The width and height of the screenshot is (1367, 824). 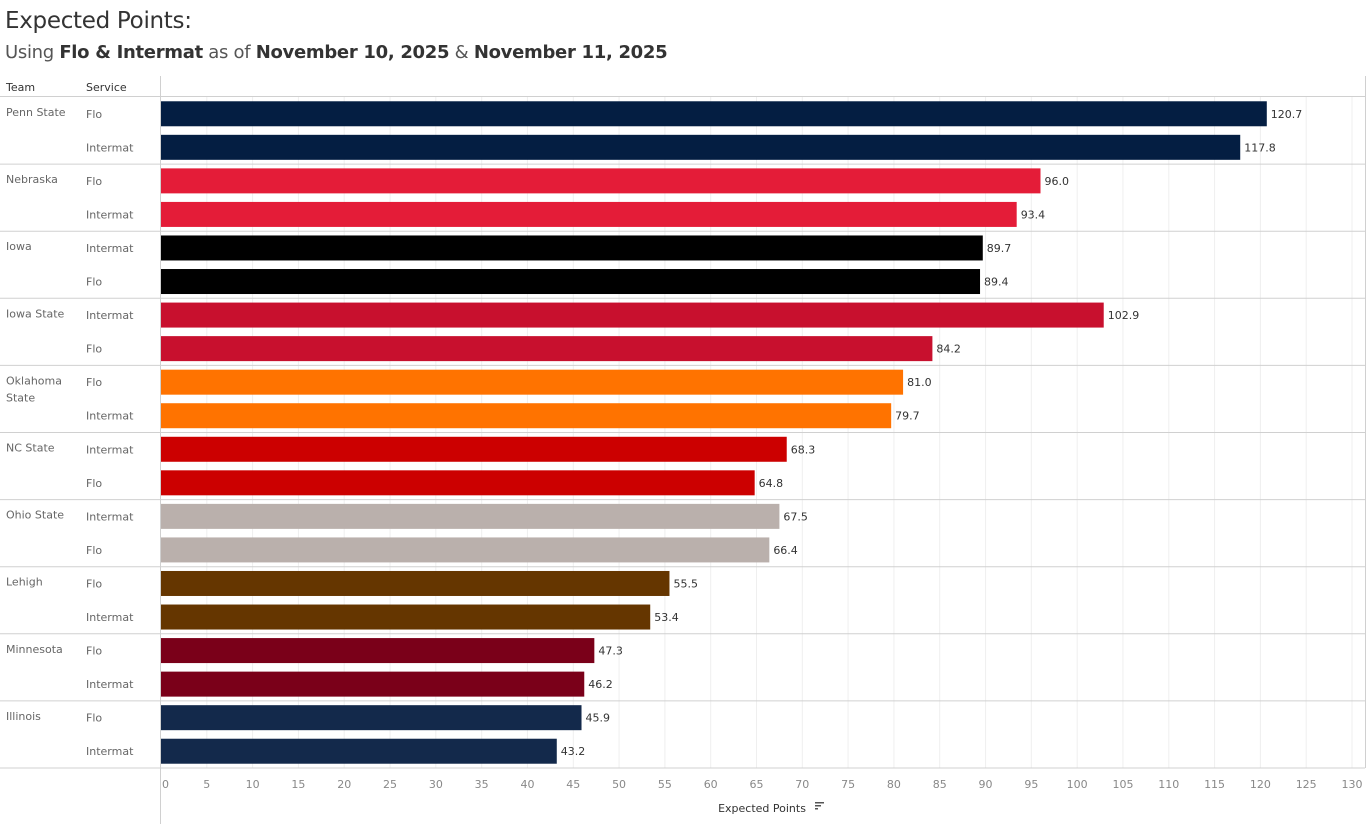 What do you see at coordinates (390, 784) in the screenshot?
I see `x-tick-label: 25` at bounding box center [390, 784].